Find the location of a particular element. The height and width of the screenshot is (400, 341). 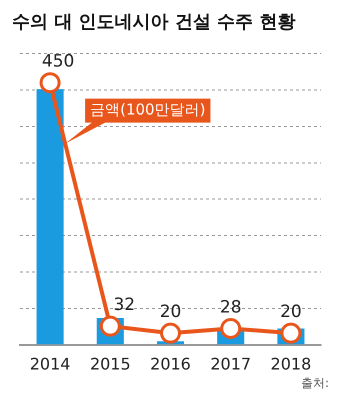

text: 금액(100만달러) is located at coordinates (148, 109).